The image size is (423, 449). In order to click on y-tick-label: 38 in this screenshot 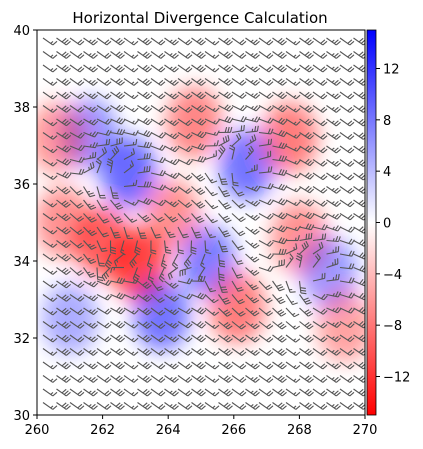, I will do `click(21, 108)`.